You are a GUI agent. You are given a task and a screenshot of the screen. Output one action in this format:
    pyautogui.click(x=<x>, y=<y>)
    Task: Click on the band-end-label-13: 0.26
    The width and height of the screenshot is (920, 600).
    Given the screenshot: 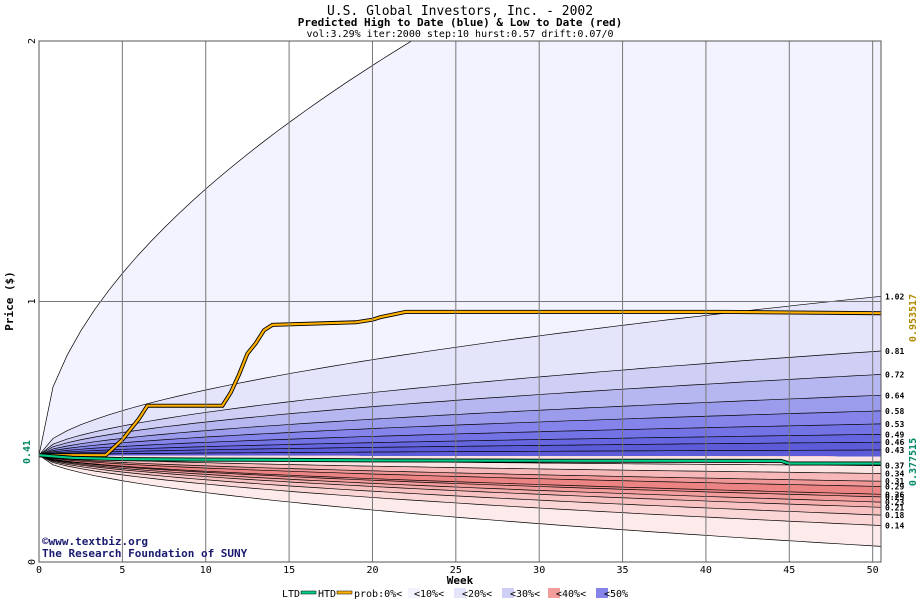 What is the action you would take?
    pyautogui.click(x=894, y=494)
    